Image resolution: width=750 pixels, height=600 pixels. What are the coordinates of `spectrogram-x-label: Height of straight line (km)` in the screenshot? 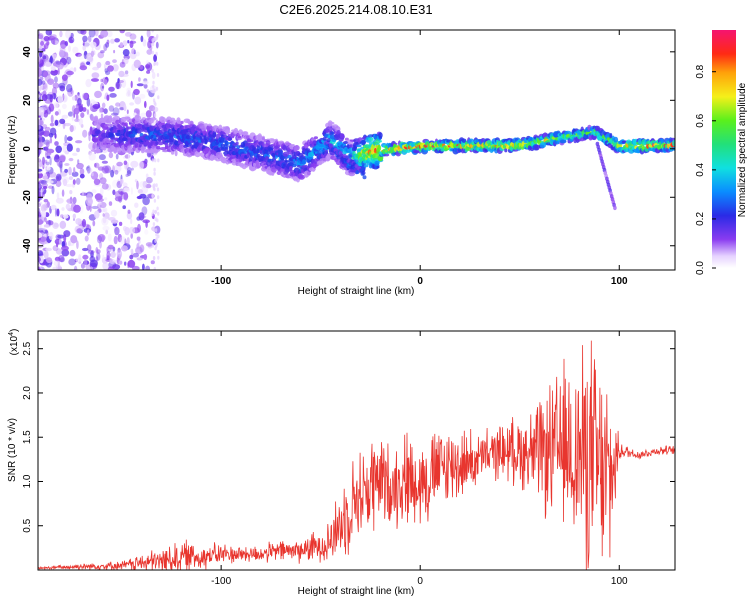 It's located at (356, 291).